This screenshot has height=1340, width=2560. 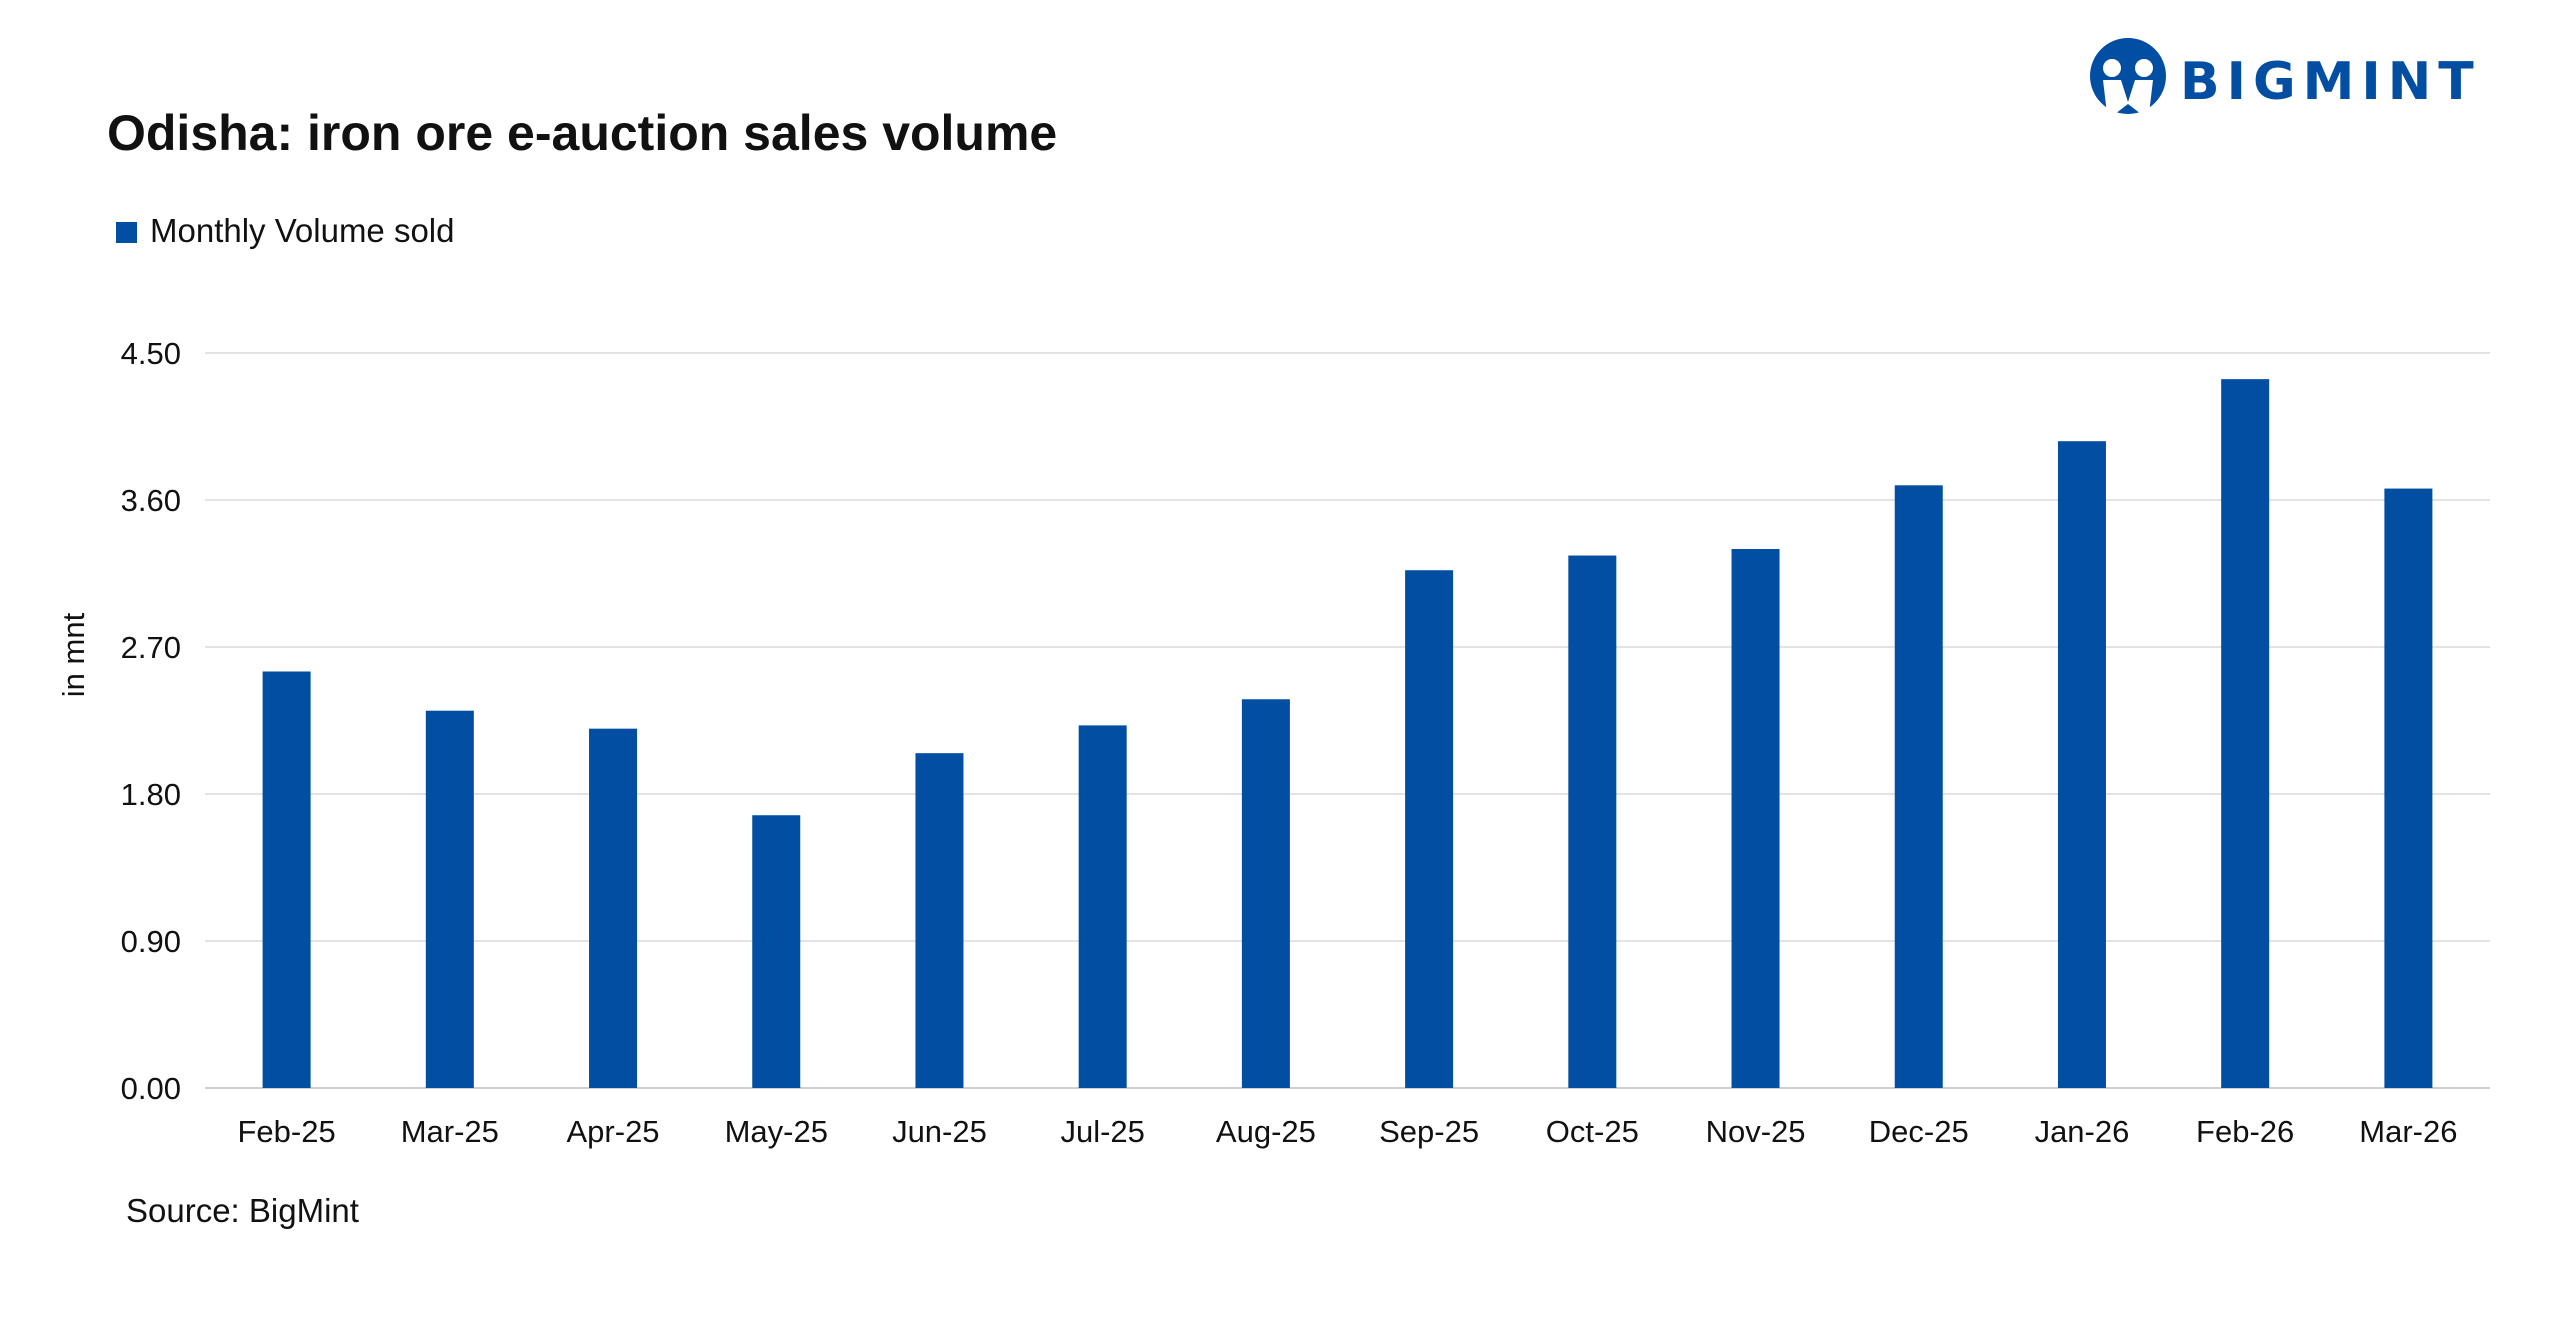 What do you see at coordinates (1429, 1131) in the screenshot?
I see `x-tick-label: Sep-25` at bounding box center [1429, 1131].